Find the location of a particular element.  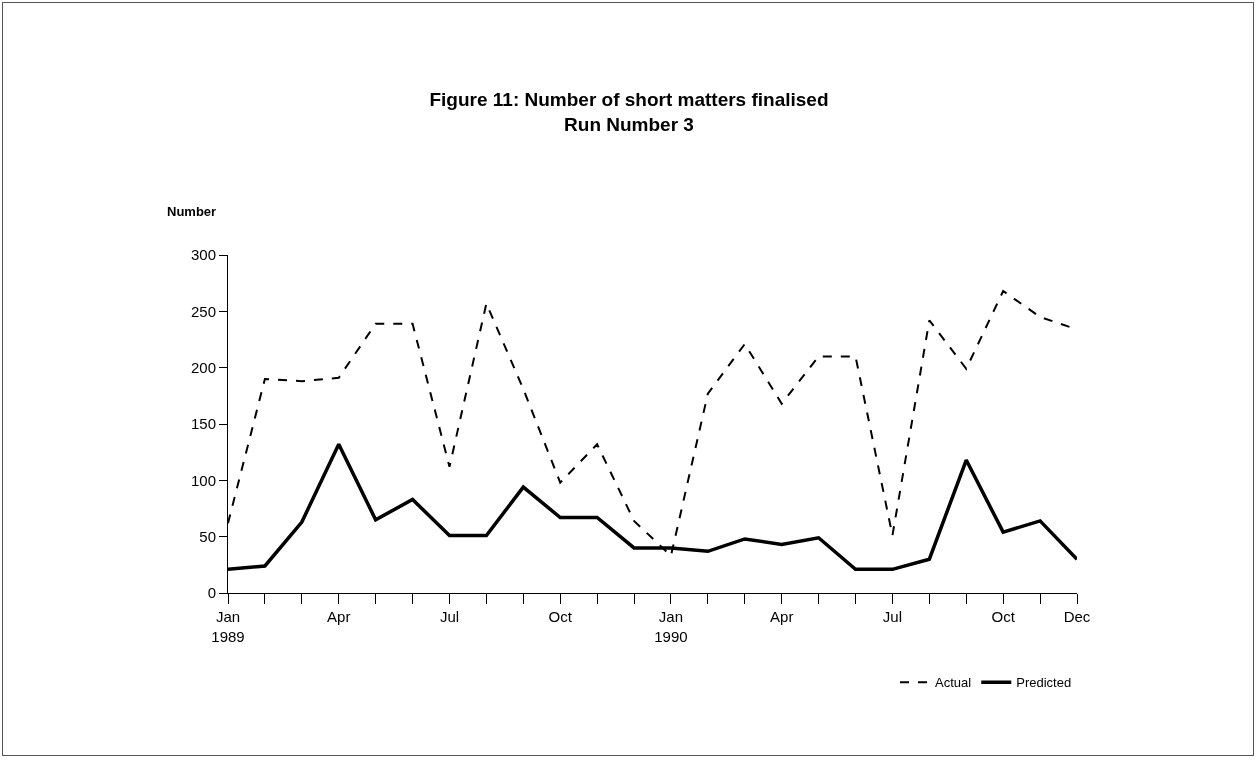

y-tick-label: 0 is located at coordinates (211, 593).